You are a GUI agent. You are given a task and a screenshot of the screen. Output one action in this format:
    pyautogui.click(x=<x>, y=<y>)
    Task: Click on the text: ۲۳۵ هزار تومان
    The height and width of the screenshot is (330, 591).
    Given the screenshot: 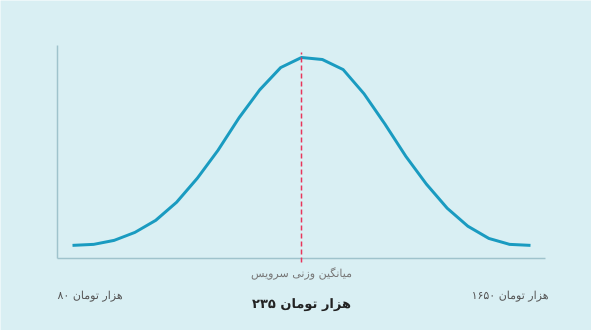 What is the action you would take?
    pyautogui.click(x=301, y=304)
    